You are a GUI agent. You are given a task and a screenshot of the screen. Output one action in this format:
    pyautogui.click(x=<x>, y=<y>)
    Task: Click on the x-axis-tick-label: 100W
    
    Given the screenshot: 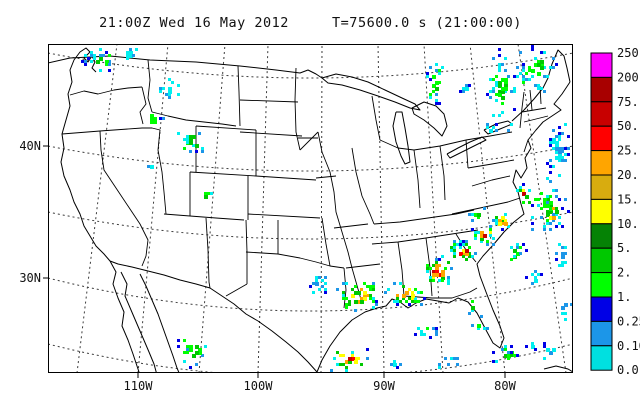 What is the action you would take?
    pyautogui.click(x=259, y=386)
    